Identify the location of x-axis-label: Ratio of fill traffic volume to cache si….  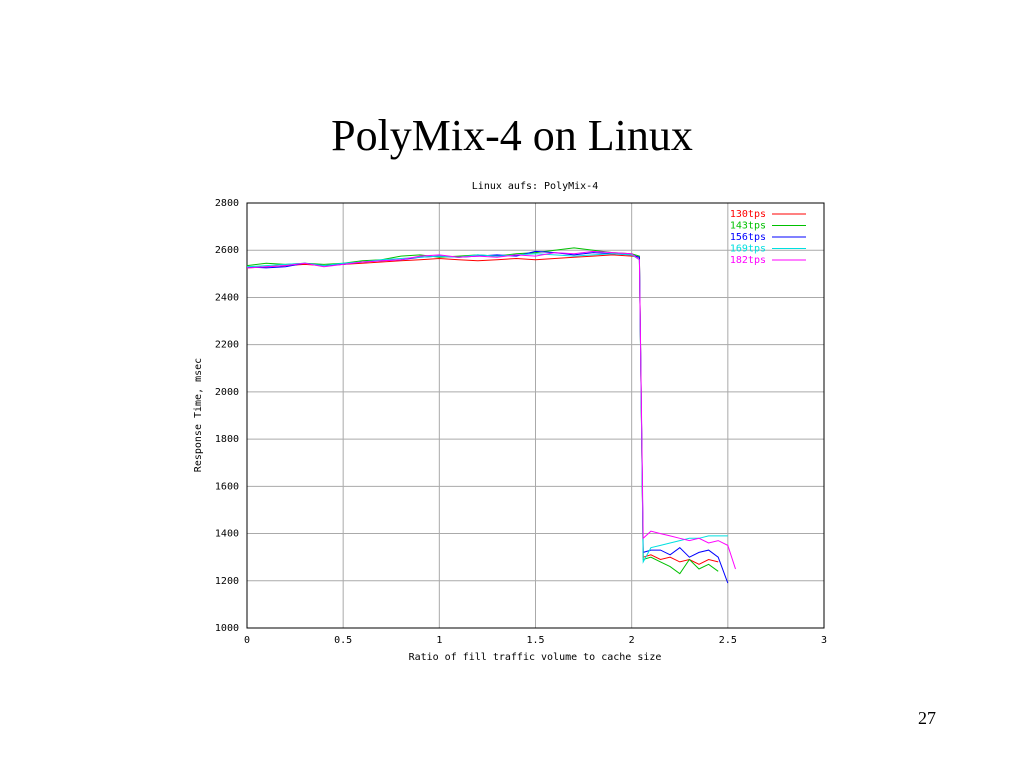
(535, 657).